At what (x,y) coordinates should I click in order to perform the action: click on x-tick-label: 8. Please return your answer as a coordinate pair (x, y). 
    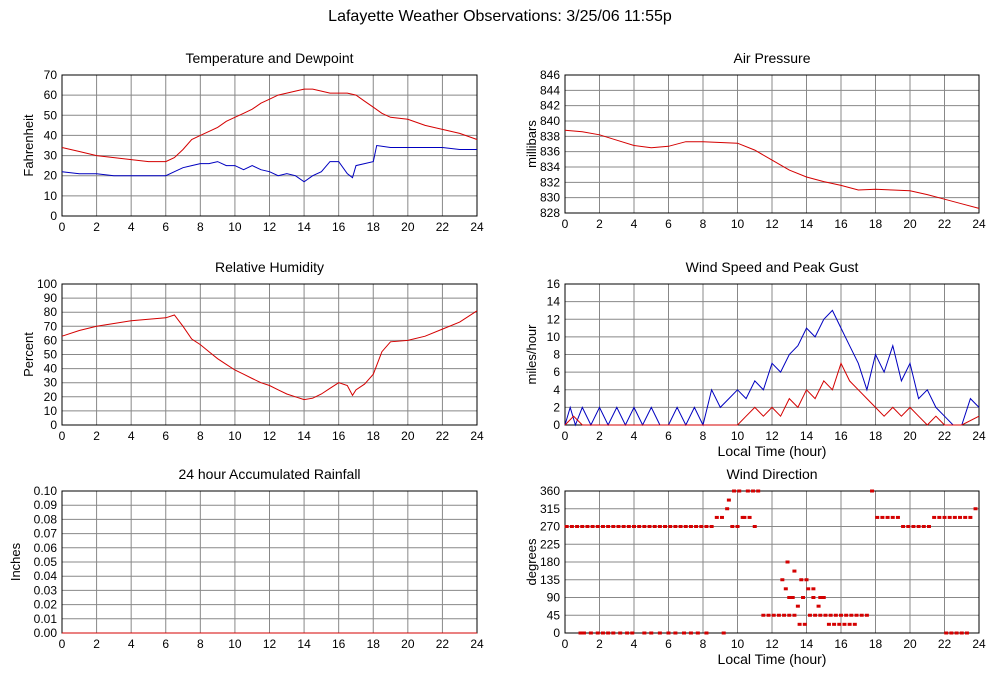
    Looking at the image, I should click on (200, 227).